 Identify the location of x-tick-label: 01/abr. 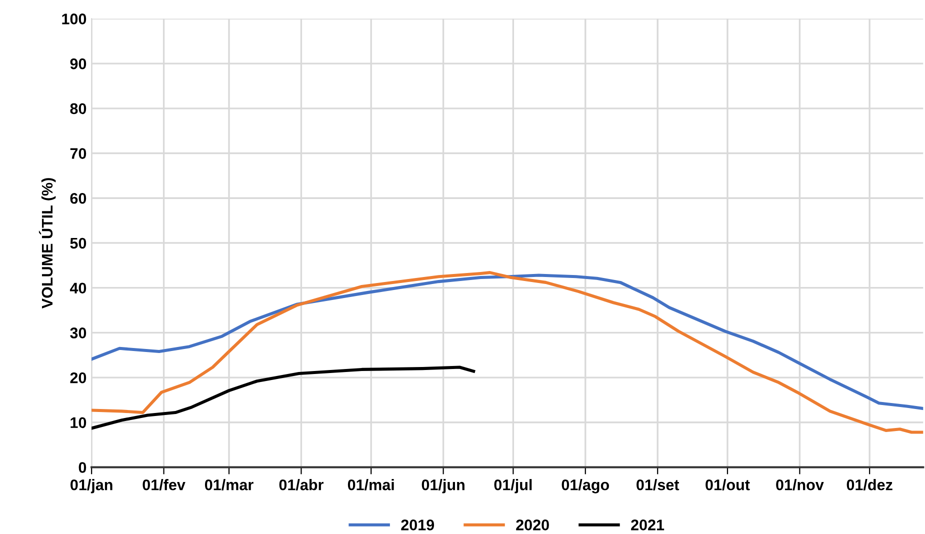
(301, 484).